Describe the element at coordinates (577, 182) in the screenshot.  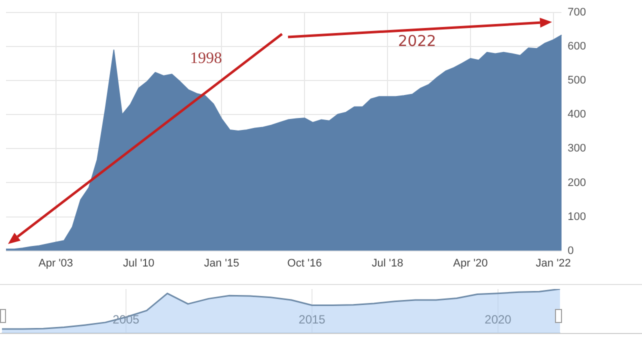
I see `y-tick-label: 200` at that location.